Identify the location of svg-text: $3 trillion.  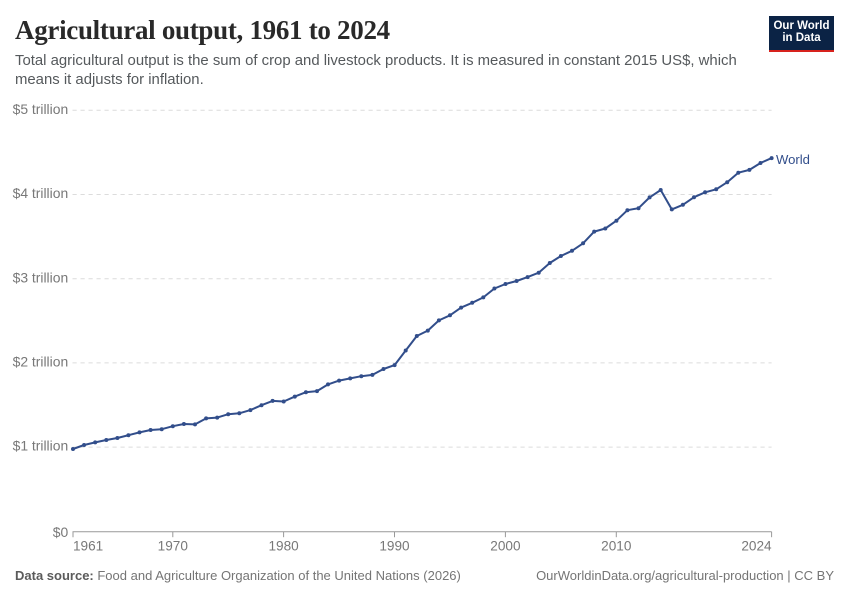
(41, 277).